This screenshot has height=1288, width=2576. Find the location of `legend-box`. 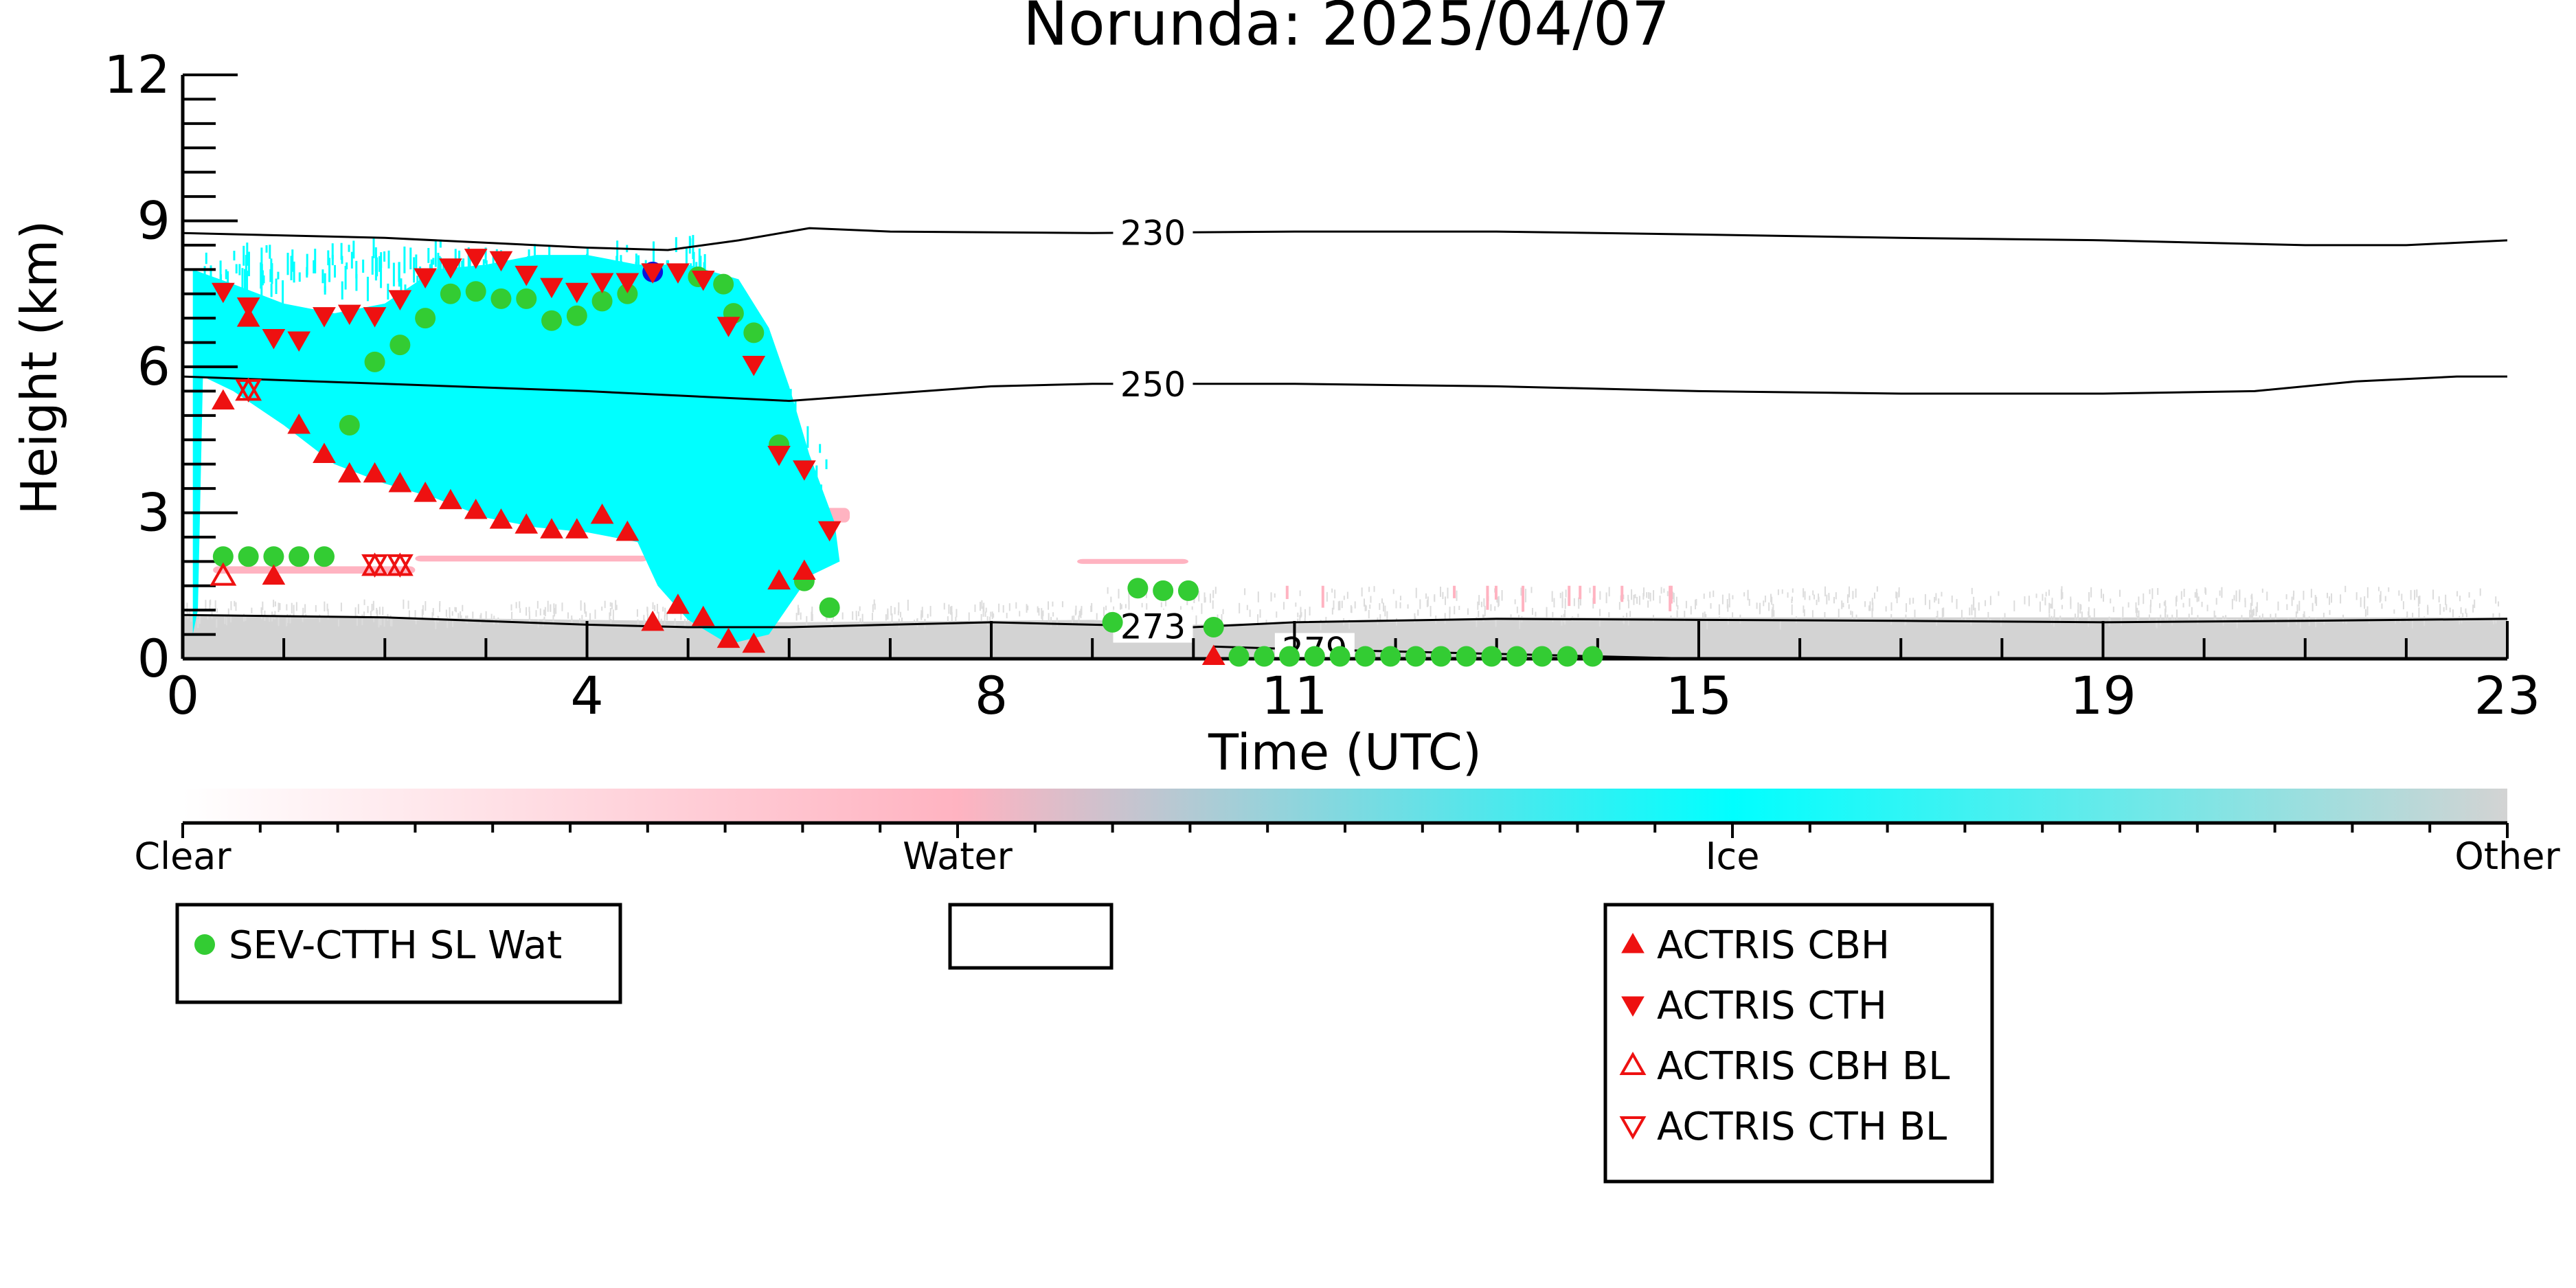

legend-box is located at coordinates (398, 953).